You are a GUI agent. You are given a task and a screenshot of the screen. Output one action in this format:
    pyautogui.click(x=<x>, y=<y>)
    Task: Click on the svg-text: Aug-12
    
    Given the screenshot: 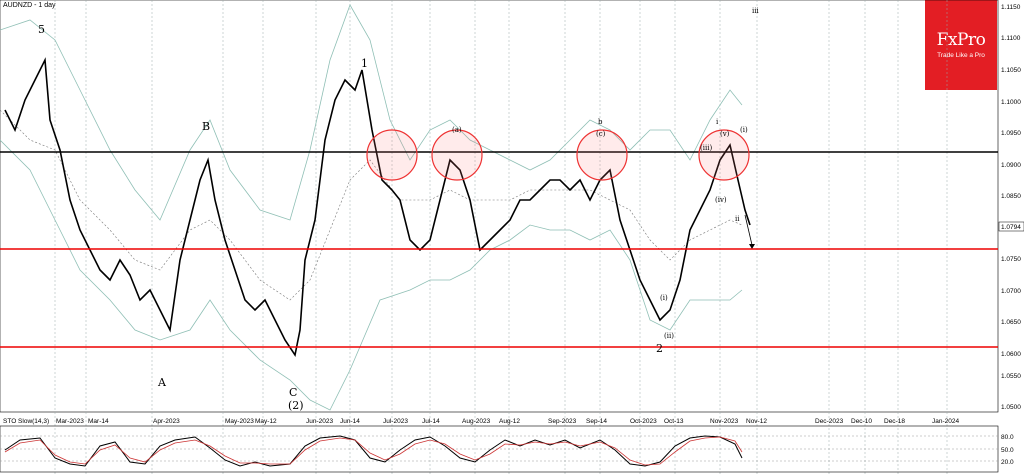 What is the action you would take?
    pyautogui.click(x=509, y=421)
    